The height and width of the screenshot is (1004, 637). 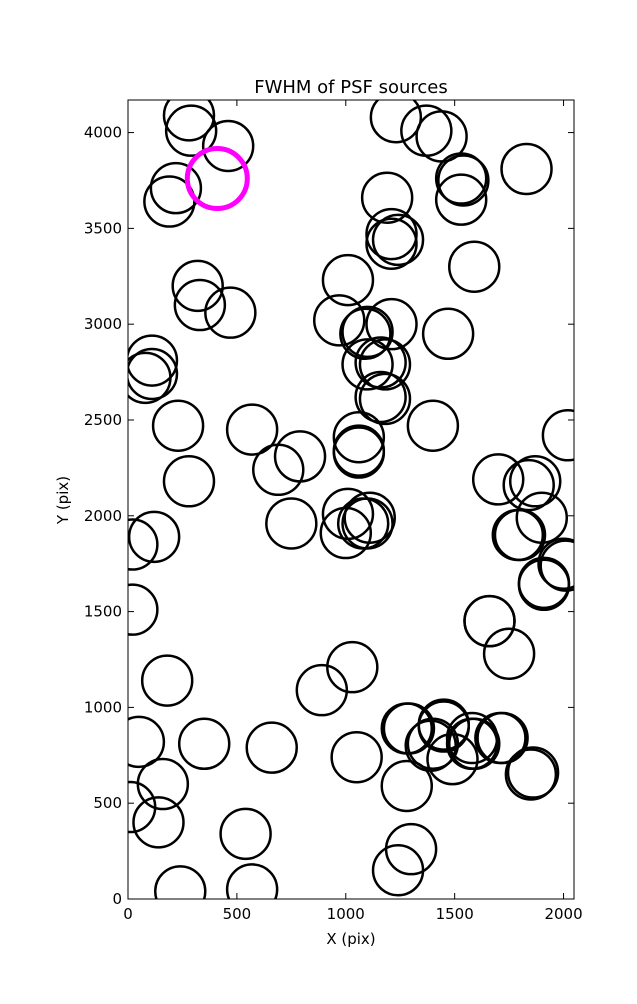 I want to click on x-tick-label: 500, so click(x=237, y=914).